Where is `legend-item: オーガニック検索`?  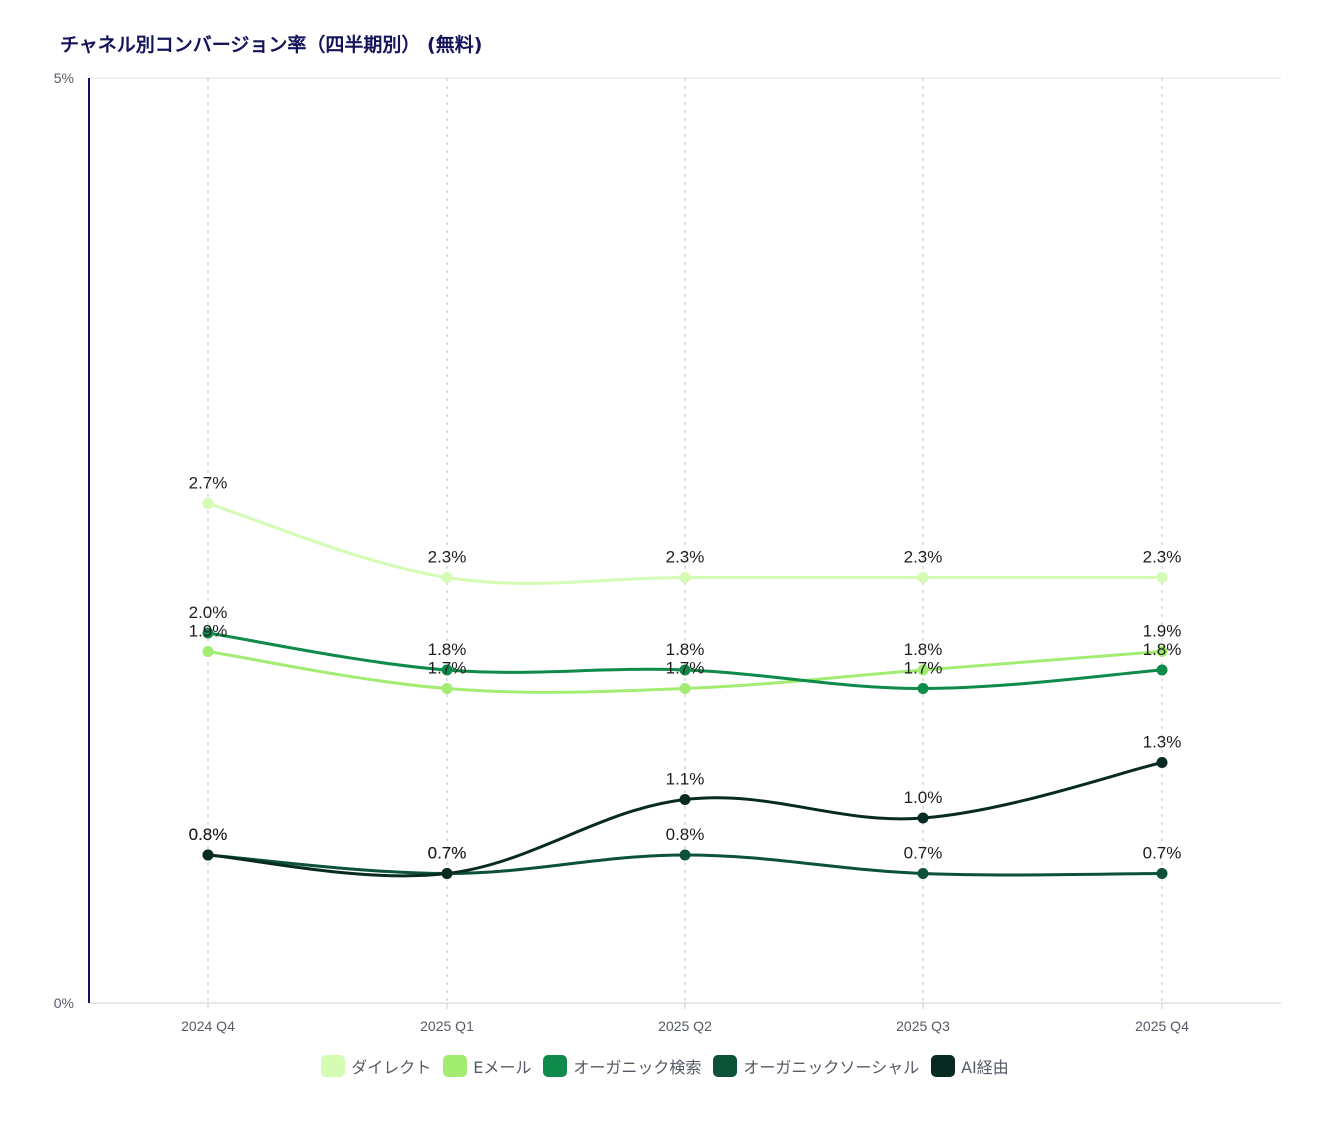 legend-item: オーガニック検索 is located at coordinates (622, 1066).